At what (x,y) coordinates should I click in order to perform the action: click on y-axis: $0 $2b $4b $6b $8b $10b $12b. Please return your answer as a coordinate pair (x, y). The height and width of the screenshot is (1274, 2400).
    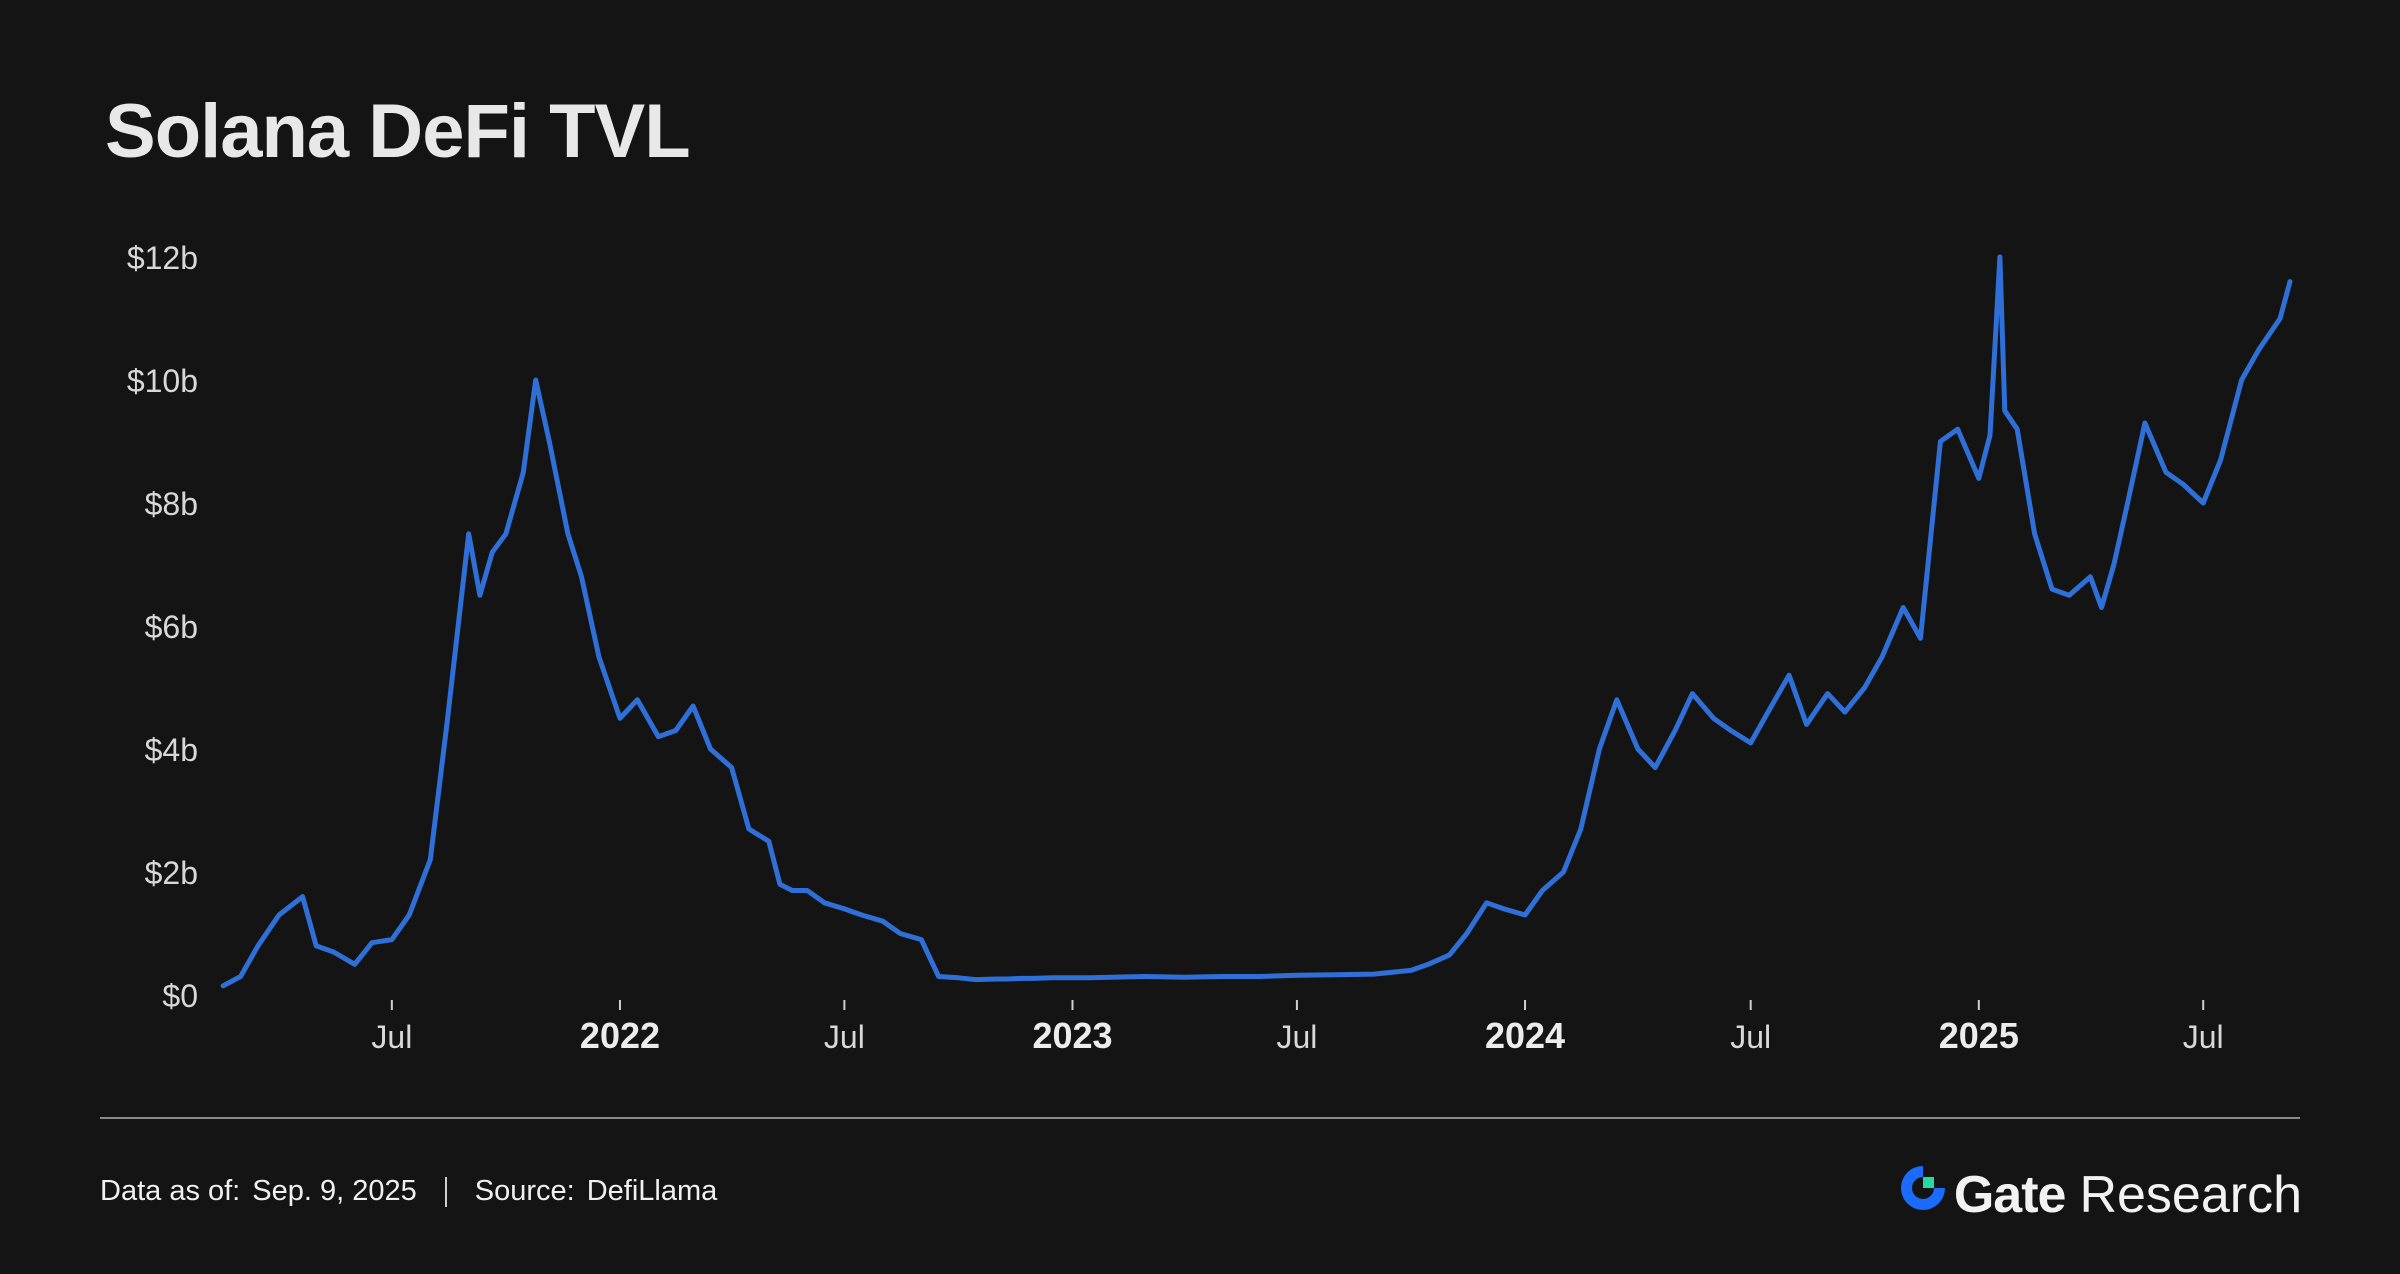
    Looking at the image, I should click on (162, 627).